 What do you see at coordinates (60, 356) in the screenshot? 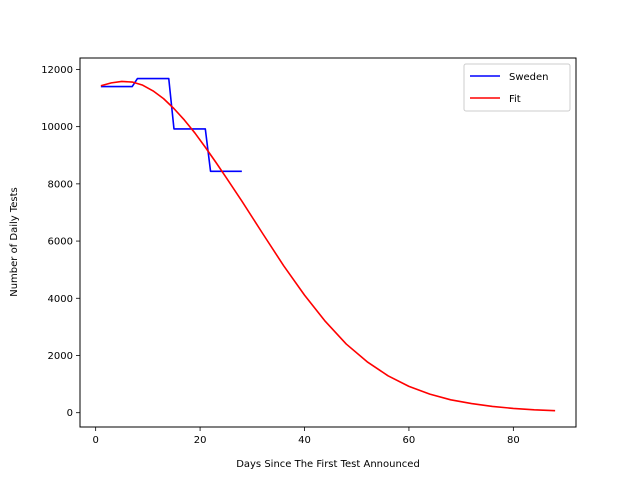
I see `y-tick-label: 2000` at bounding box center [60, 356].